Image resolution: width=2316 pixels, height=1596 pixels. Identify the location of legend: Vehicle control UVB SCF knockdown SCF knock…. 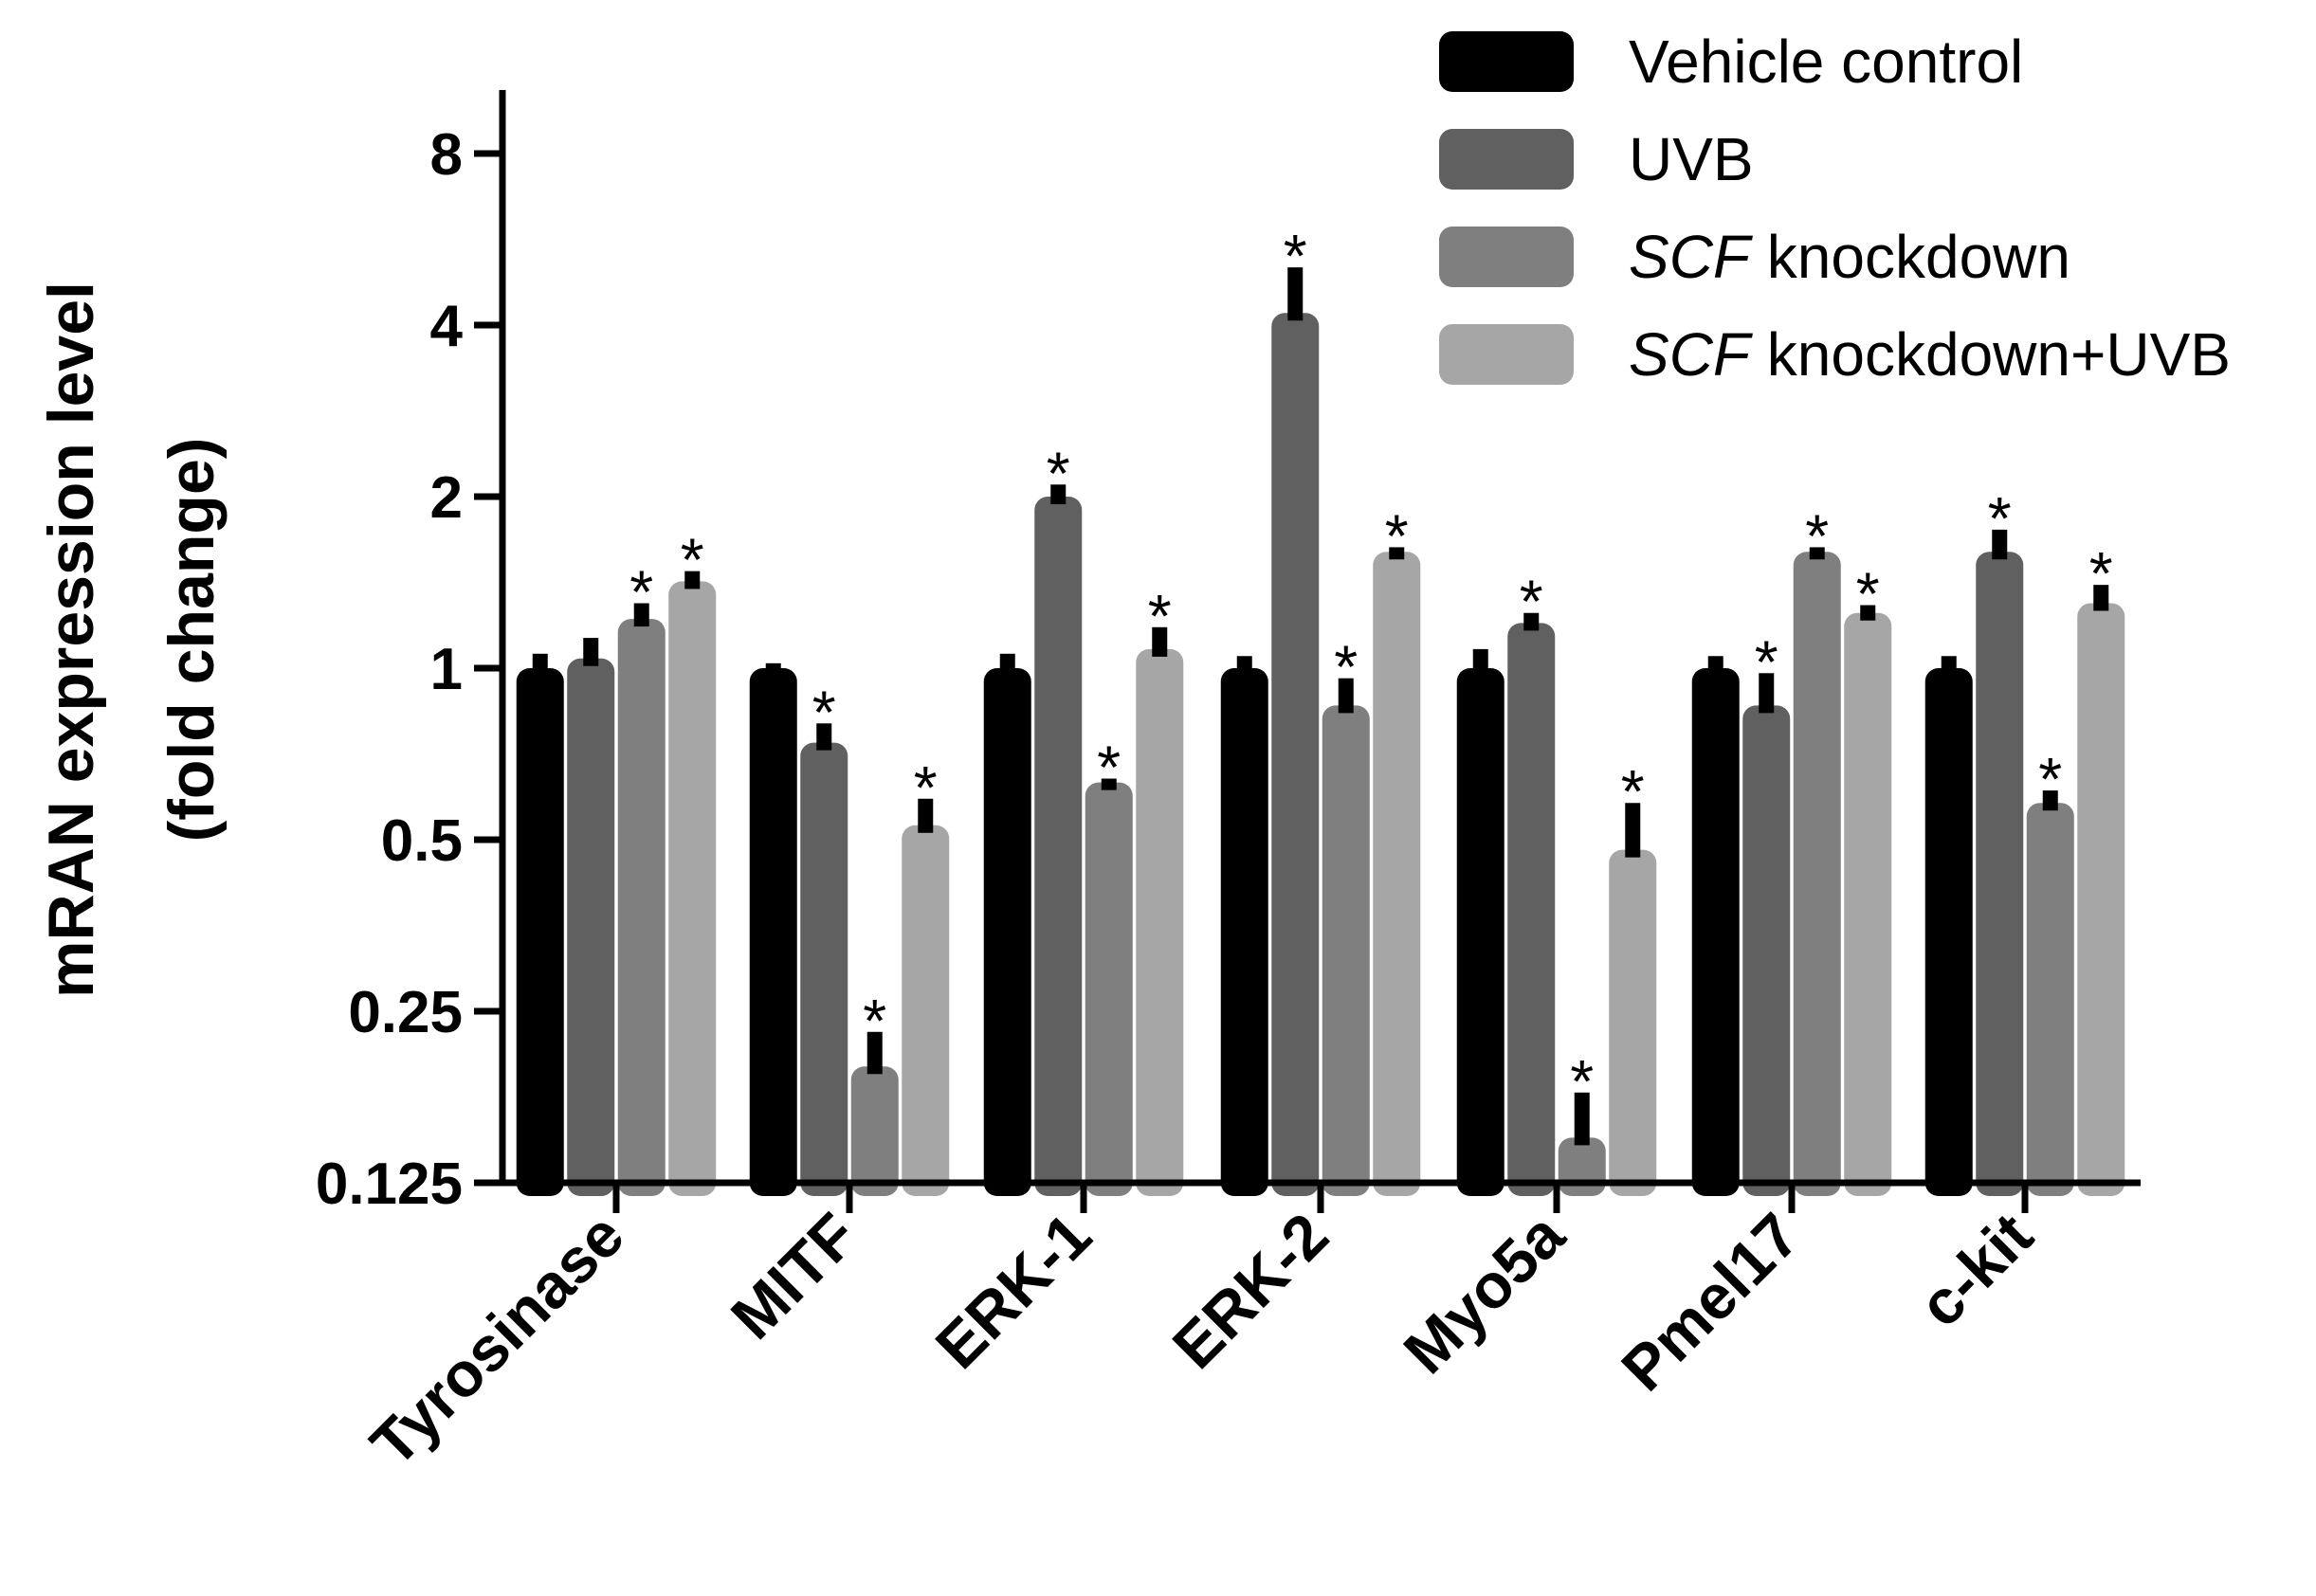
(1835, 208).